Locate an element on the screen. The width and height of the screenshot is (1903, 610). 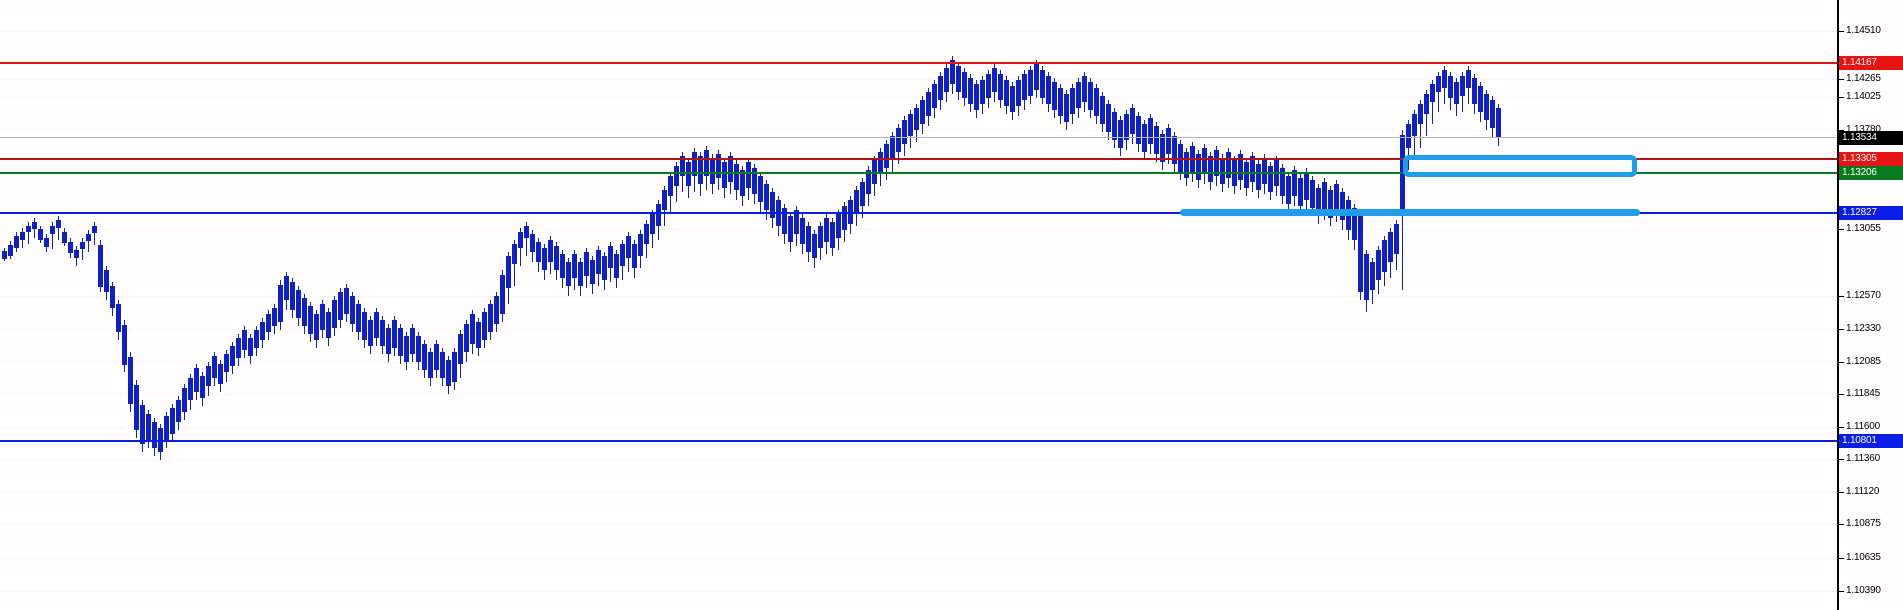
axis-label: 1.10390 is located at coordinates (1863, 590).